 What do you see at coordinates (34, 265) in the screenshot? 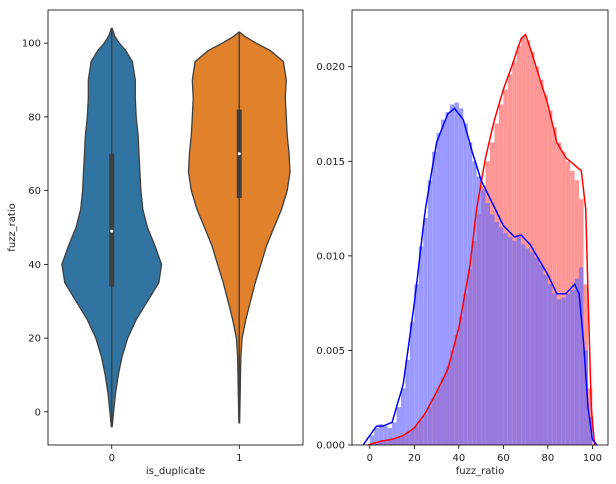
I see `violin-y-tick-label: 40` at bounding box center [34, 265].